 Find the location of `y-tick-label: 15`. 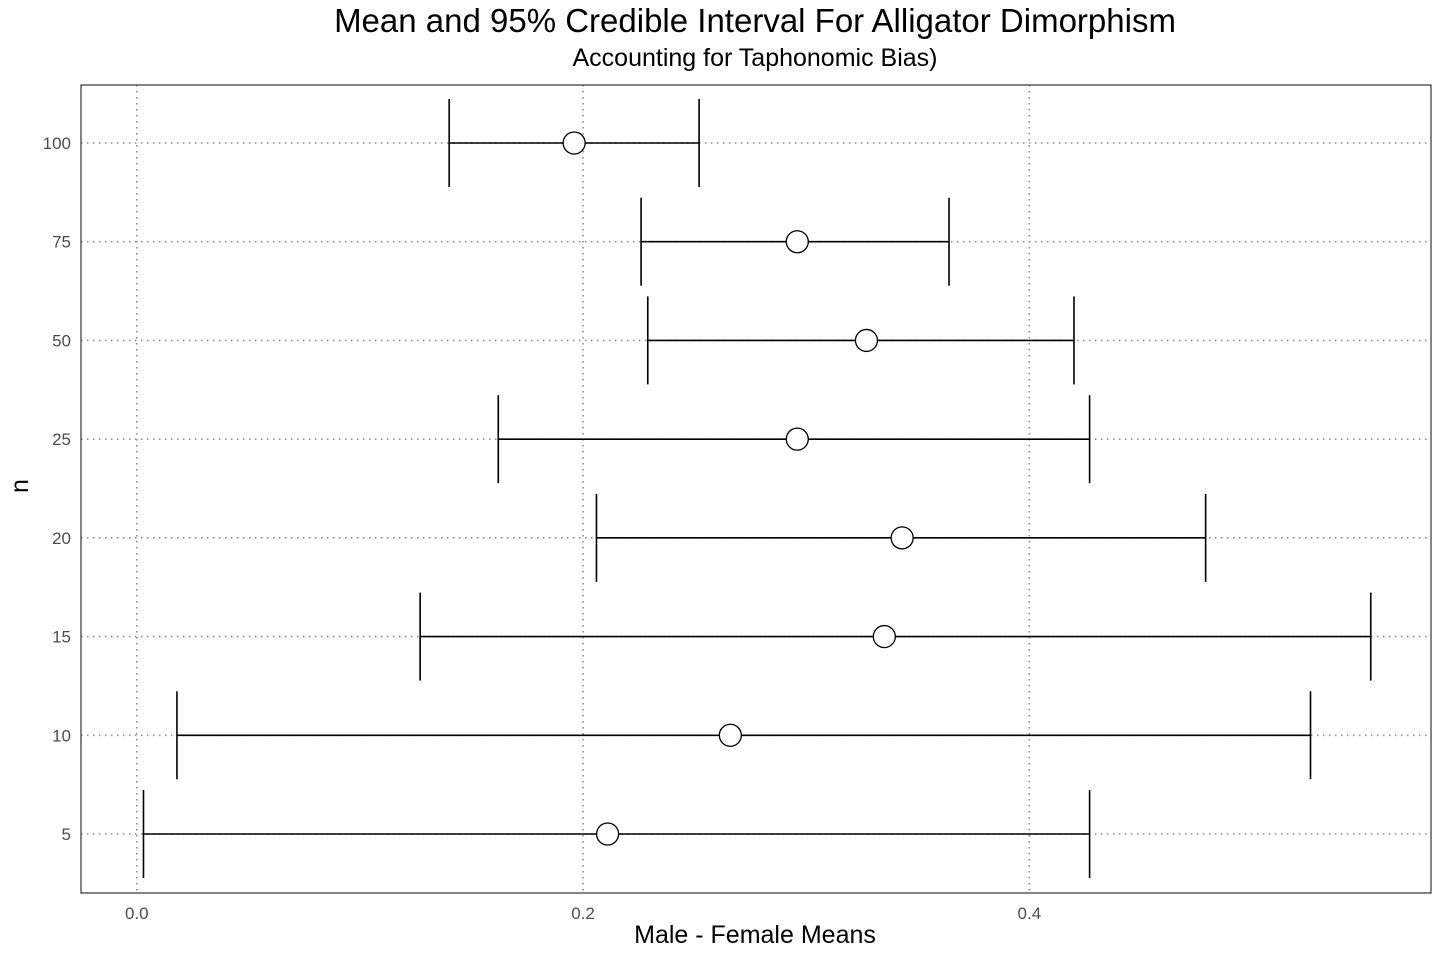

y-tick-label: 15 is located at coordinates (61, 637).